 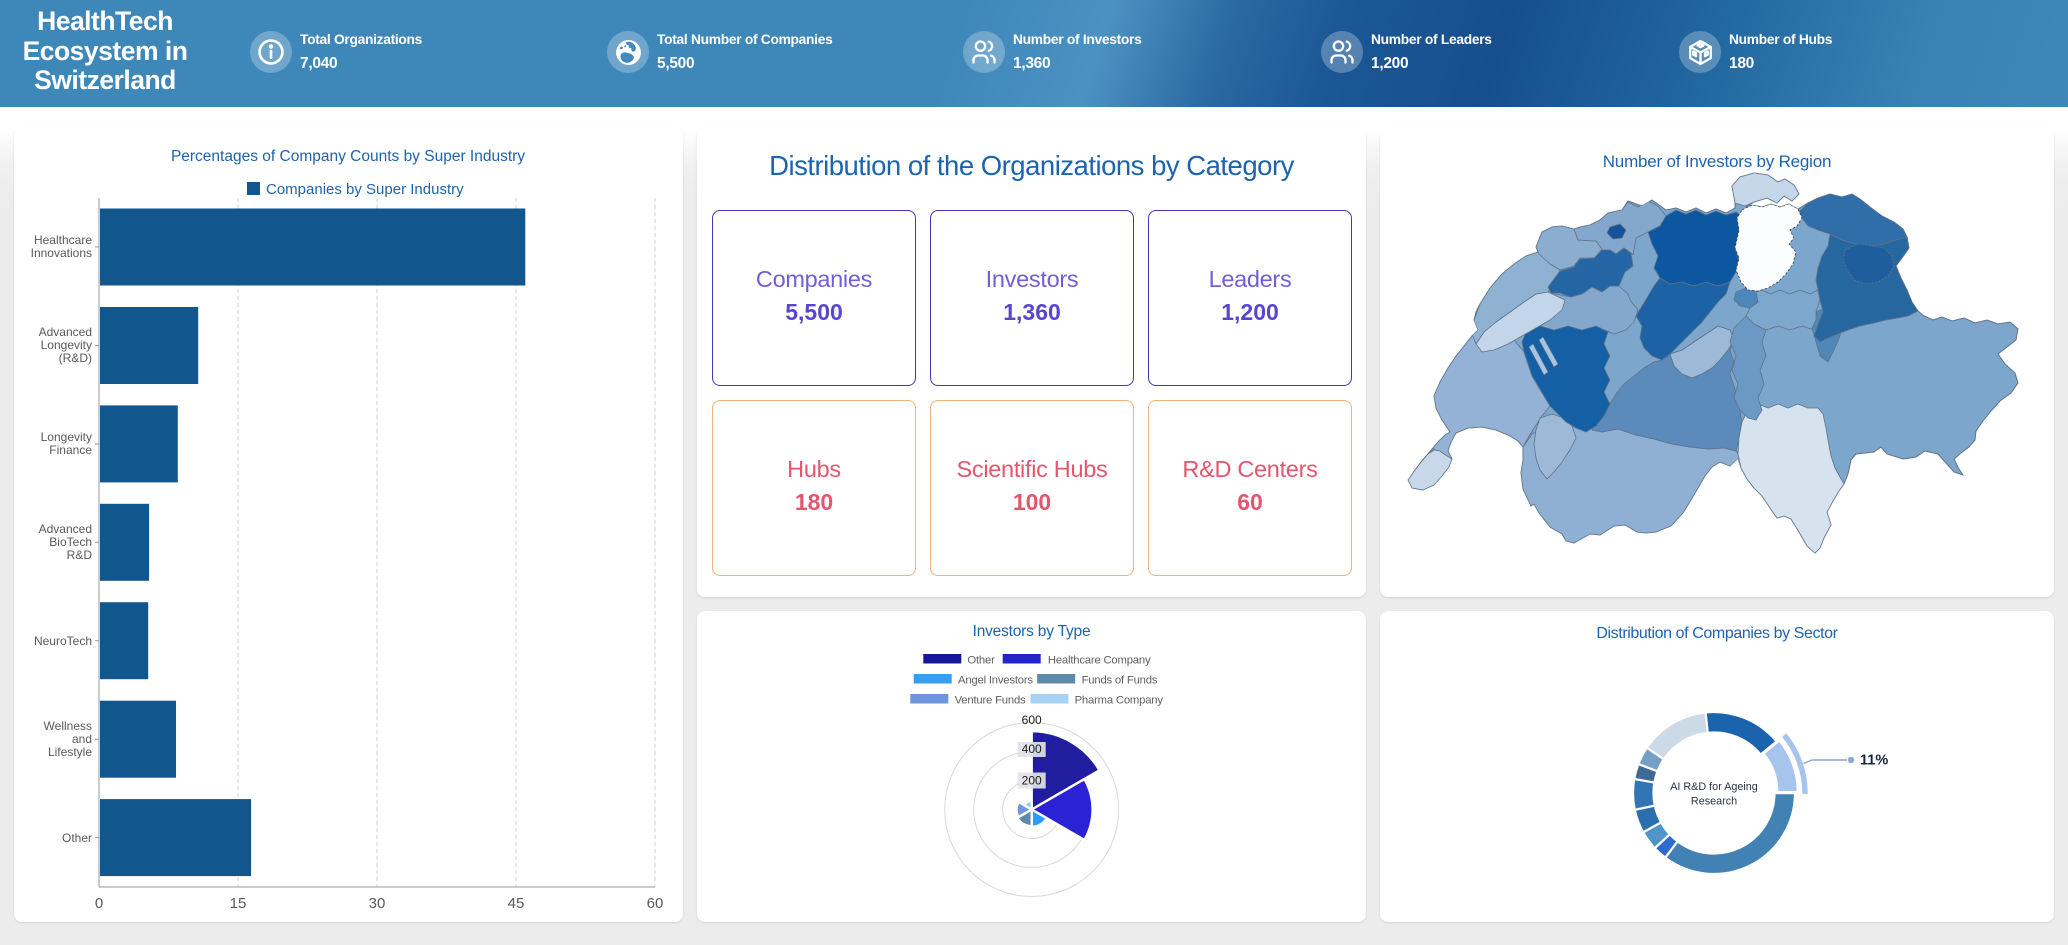 What do you see at coordinates (1032, 781) in the screenshot?
I see `svg-text: 200` at bounding box center [1032, 781].